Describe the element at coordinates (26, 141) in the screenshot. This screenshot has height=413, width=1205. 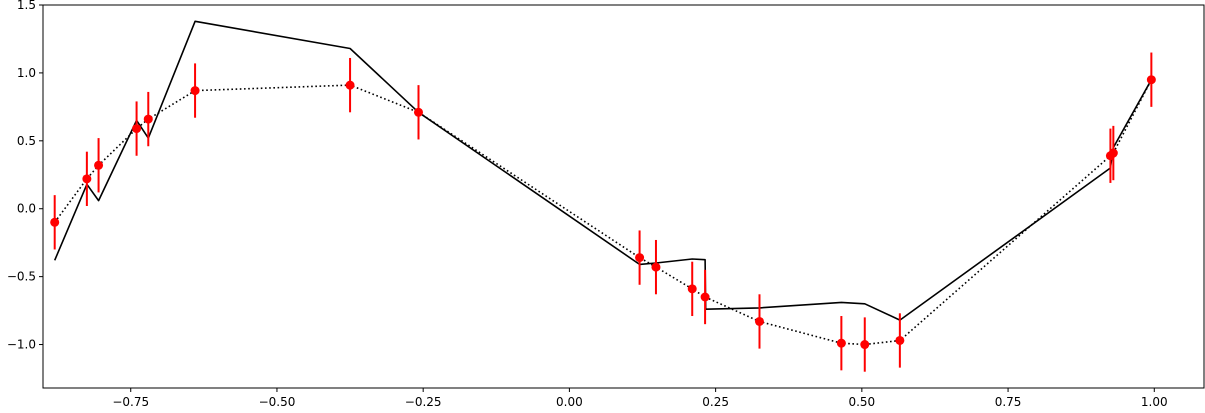
I see `y-tick-label: 0.5` at that location.